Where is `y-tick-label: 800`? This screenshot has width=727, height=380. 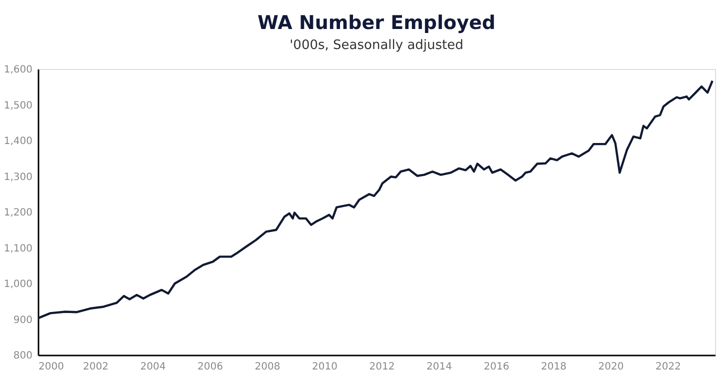 y-tick-label: 800 is located at coordinates (22, 356).